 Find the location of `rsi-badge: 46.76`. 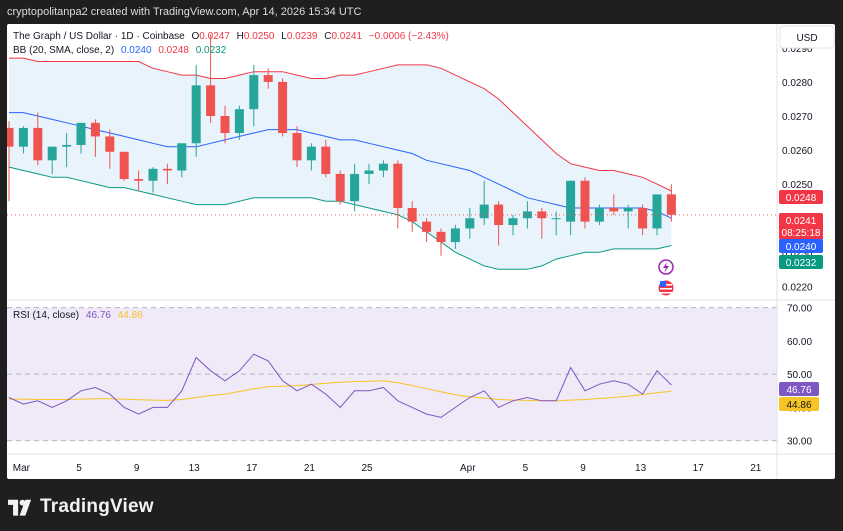

rsi-badge: 46.76 is located at coordinates (799, 389).